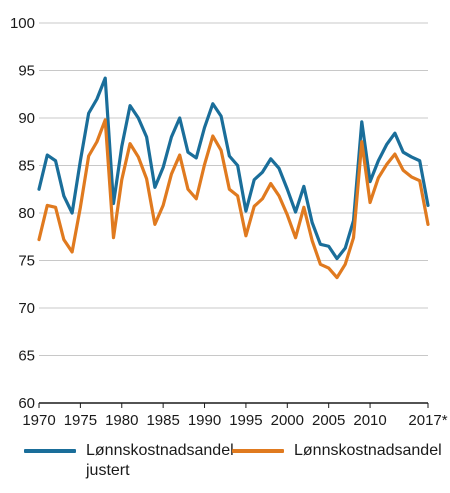 This screenshot has height=493, width=450. Describe the element at coordinates (26, 71) in the screenshot. I see `y-tick-label: 95` at that location.